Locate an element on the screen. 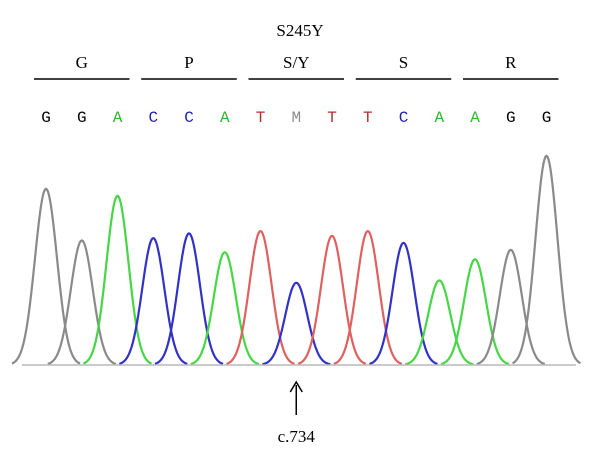 The width and height of the screenshot is (600, 465). mutation-arrow-icon is located at coordinates (296, 397).